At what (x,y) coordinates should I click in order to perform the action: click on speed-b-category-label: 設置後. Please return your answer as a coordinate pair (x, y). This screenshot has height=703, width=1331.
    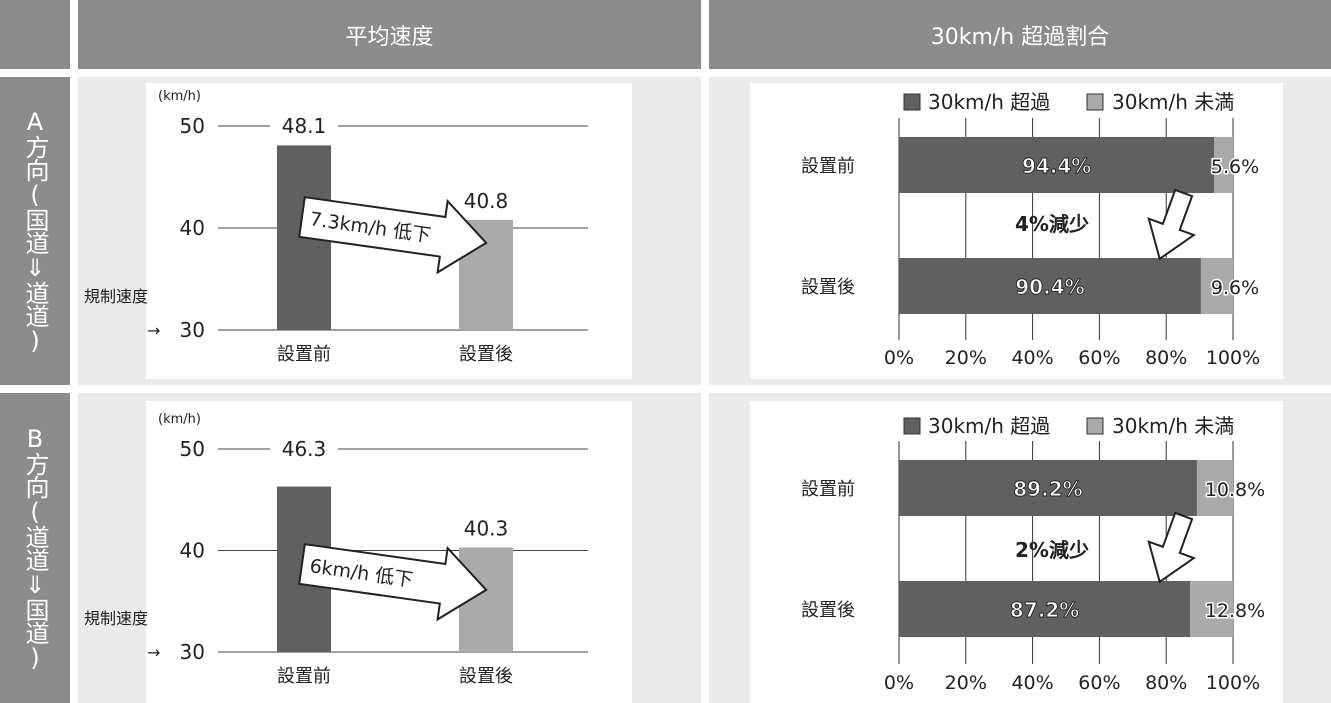
    Looking at the image, I should click on (486, 676).